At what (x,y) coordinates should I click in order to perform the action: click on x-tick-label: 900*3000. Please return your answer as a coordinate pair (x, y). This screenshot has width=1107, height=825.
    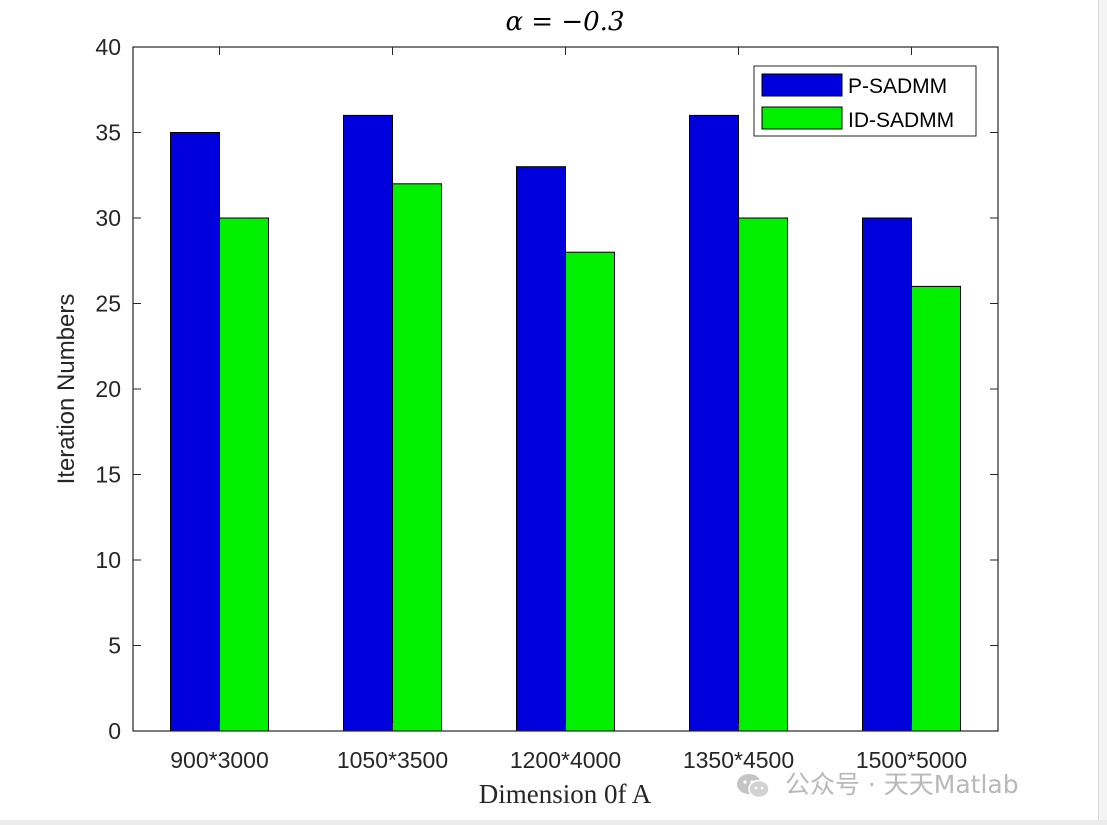
    Looking at the image, I should click on (219, 760).